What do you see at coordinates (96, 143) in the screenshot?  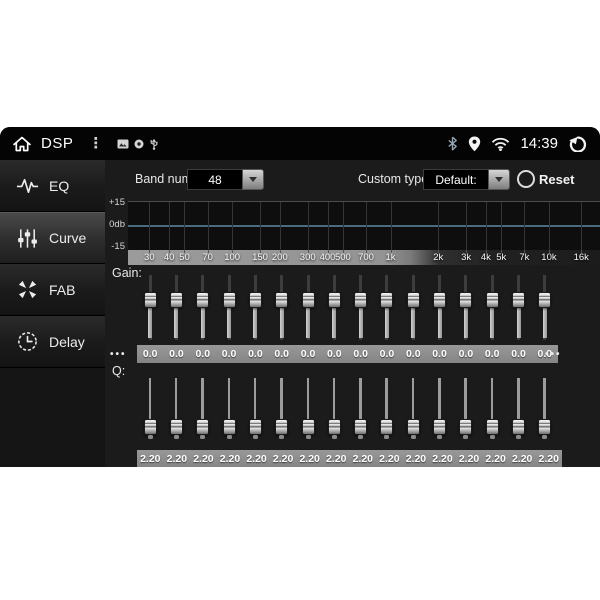 I see `overflow-menu-icon: ⋮` at bounding box center [96, 143].